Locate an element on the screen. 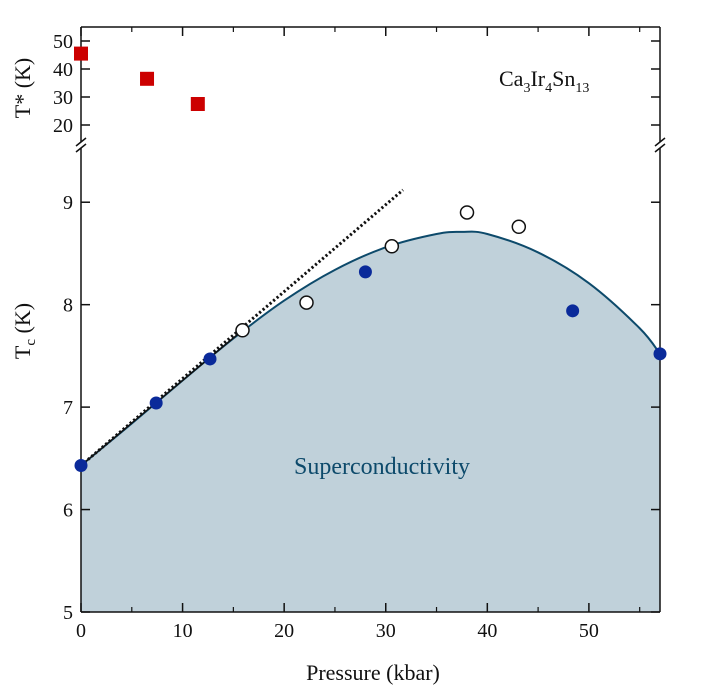 This screenshot has height=697, width=720. tstar-tick-label: 30 is located at coordinates (63, 98).